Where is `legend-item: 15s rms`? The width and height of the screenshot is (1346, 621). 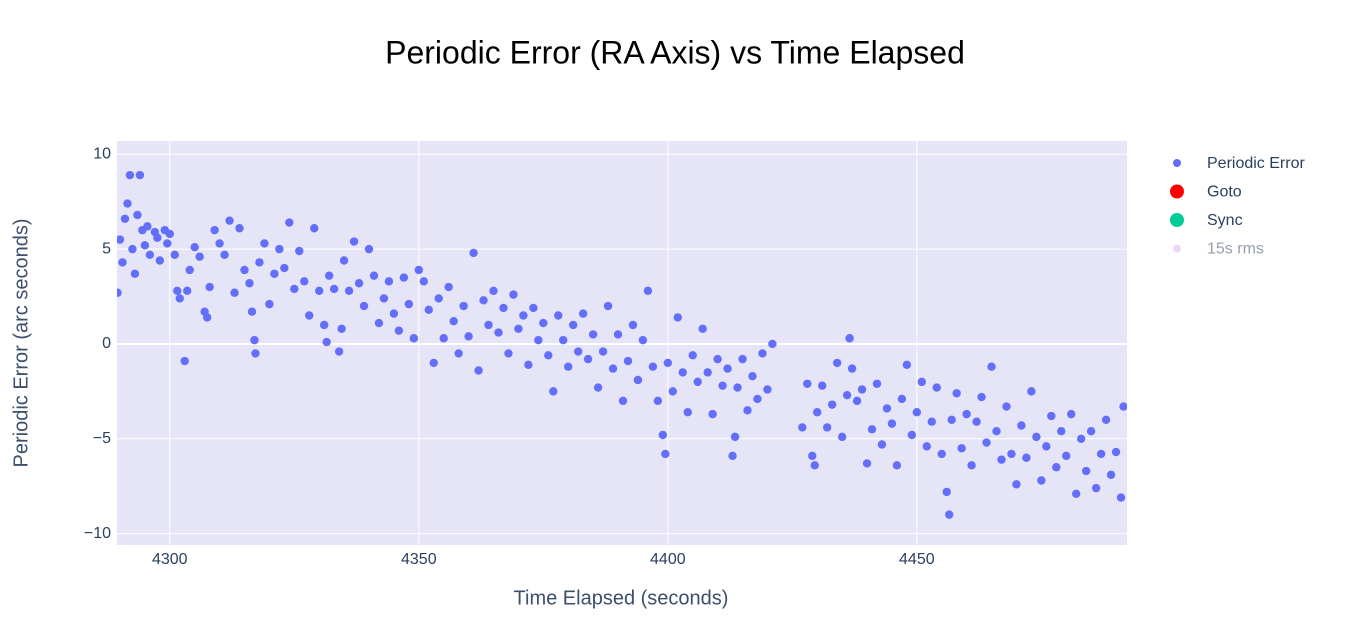
legend-item: 15s rms is located at coordinates (1218, 249).